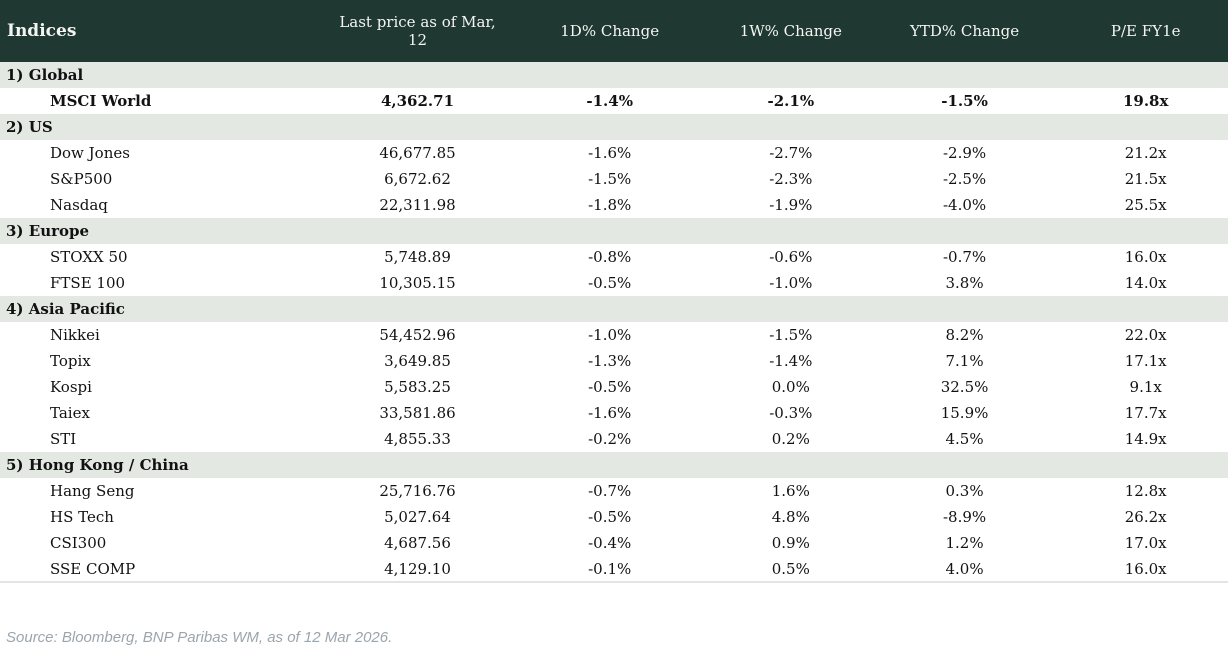  Describe the element at coordinates (964, 335) in the screenshot. I see `change-ytd: 8.2%` at that location.